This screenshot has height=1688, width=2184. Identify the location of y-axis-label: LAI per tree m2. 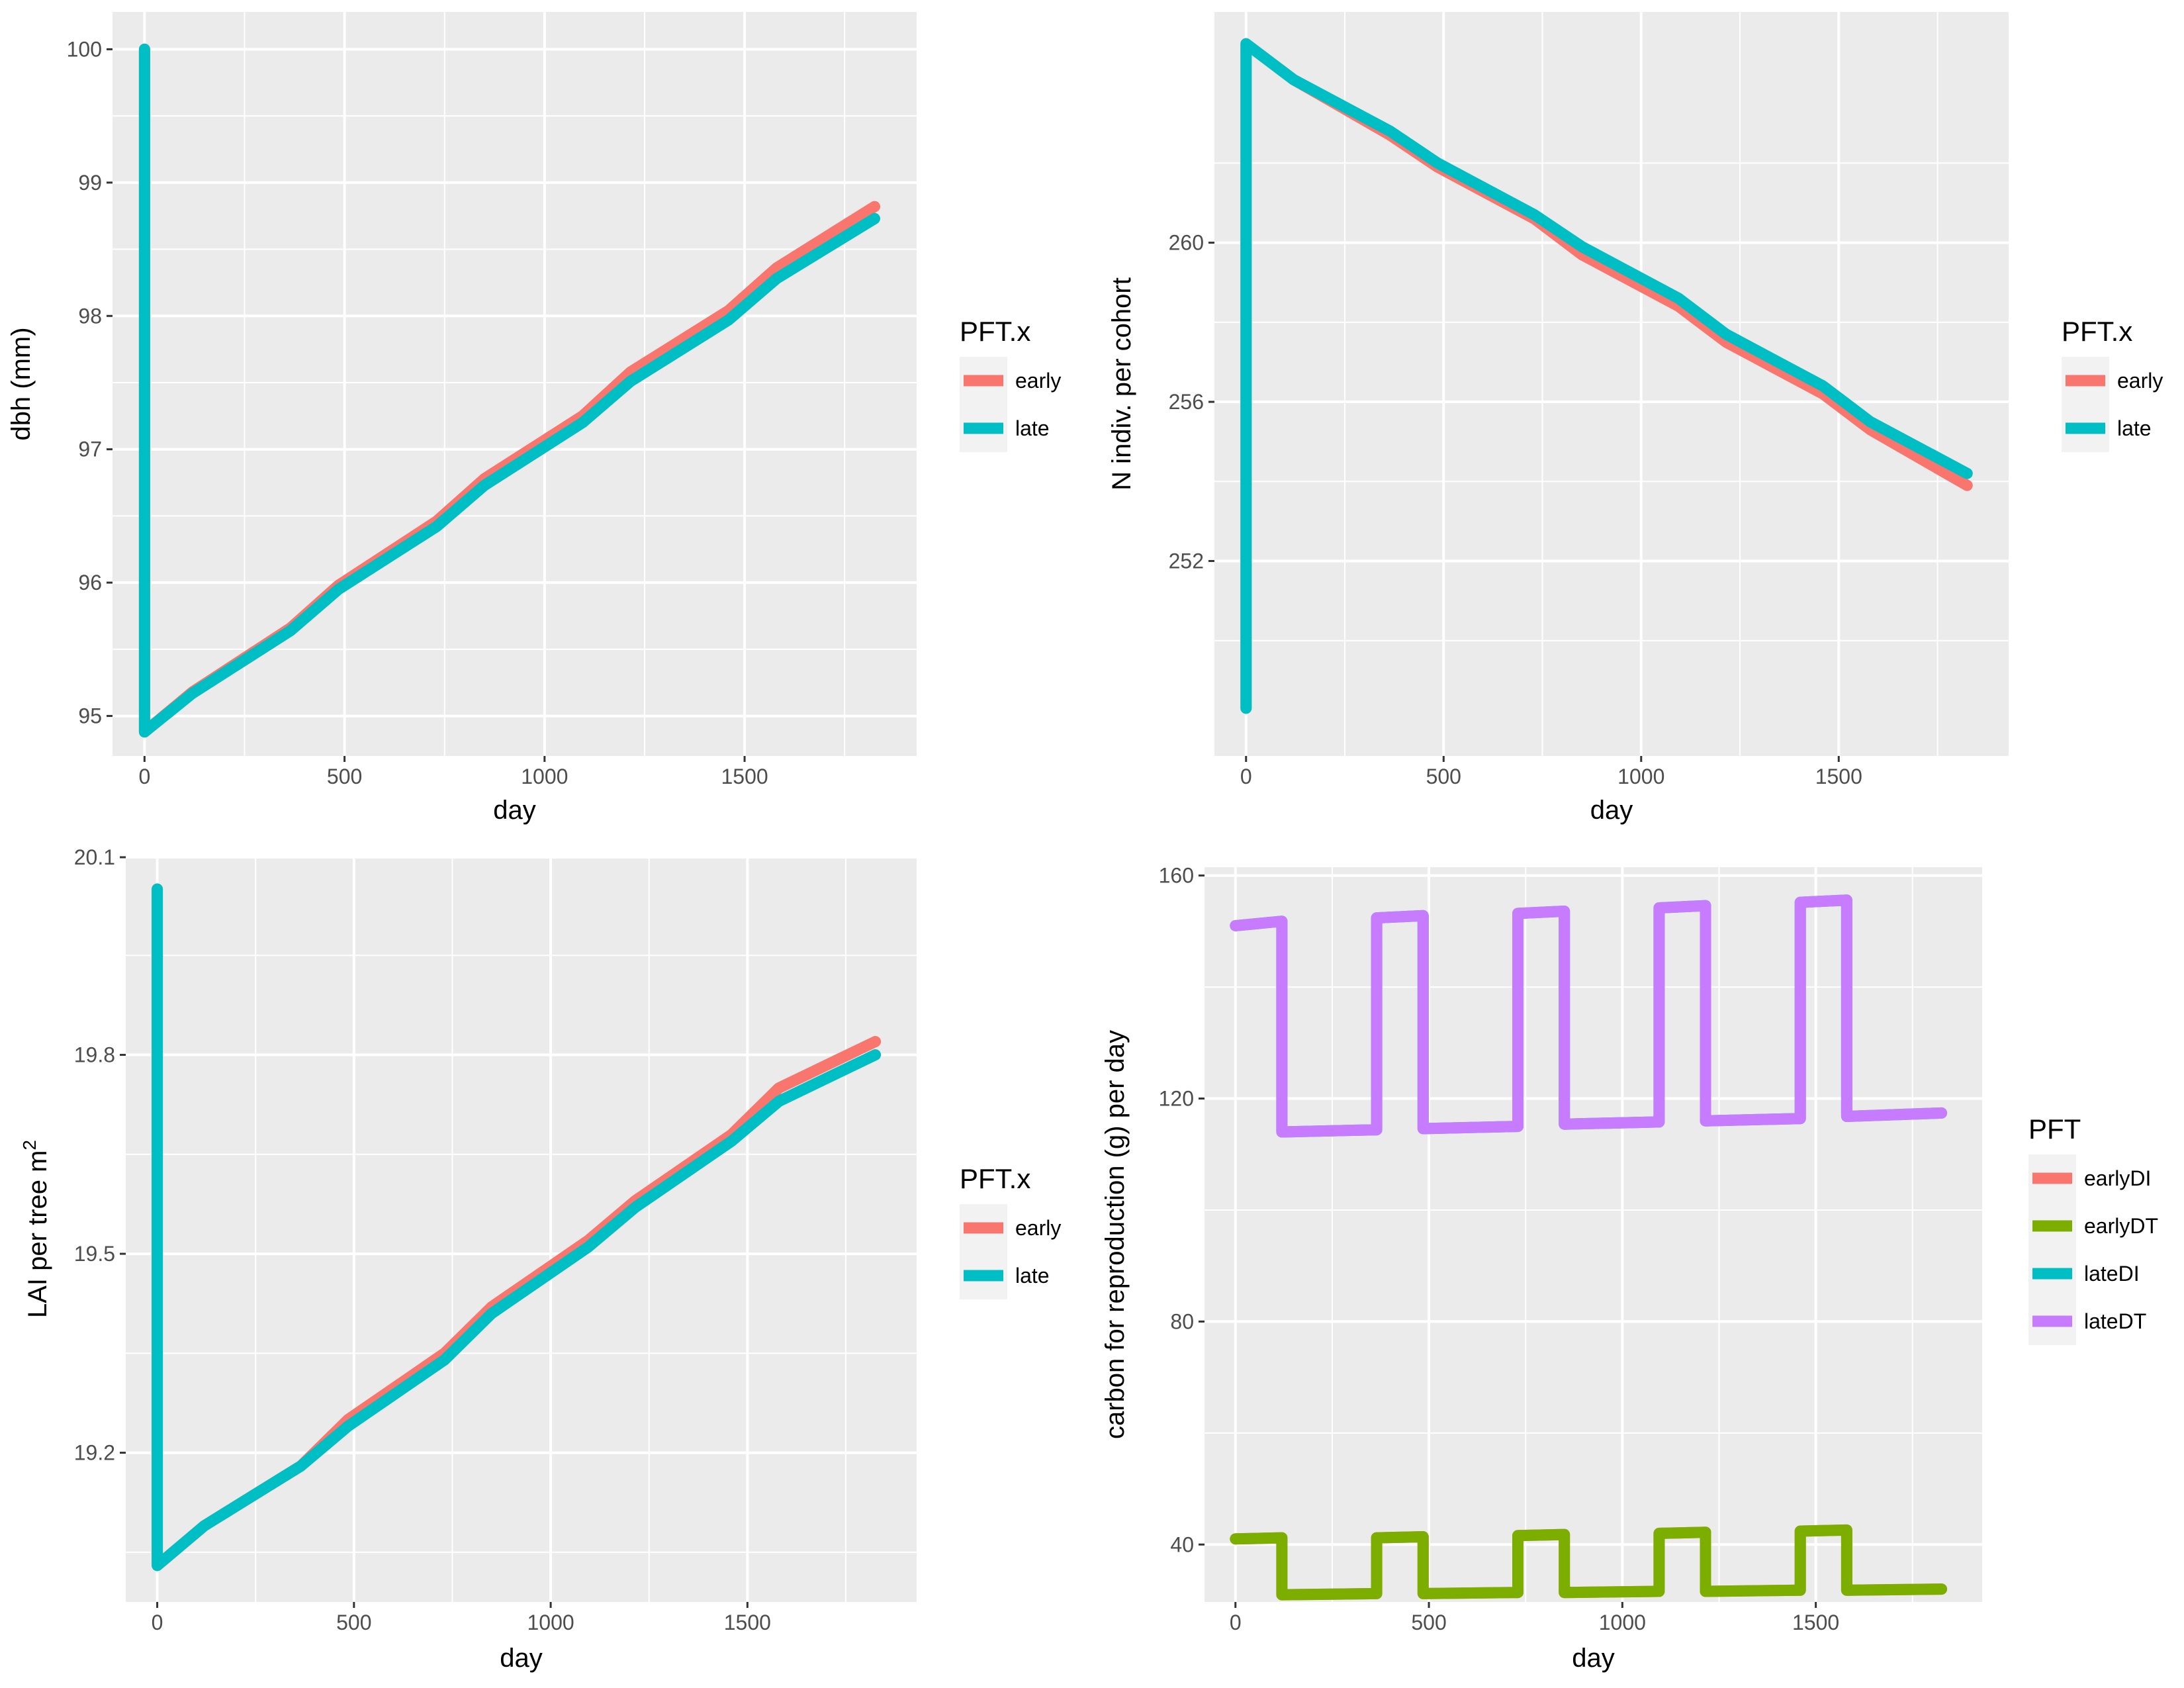
(35, 1229).